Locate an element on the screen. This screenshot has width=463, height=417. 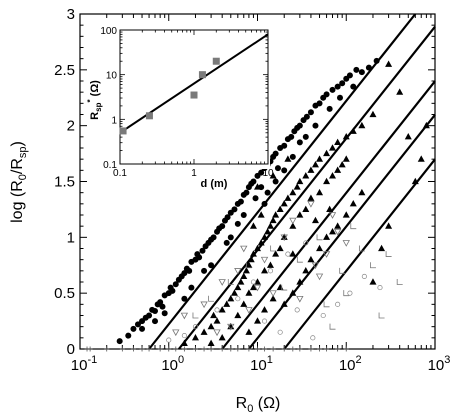
x-axis-label: R0 (Ω) is located at coordinates (258, 405).